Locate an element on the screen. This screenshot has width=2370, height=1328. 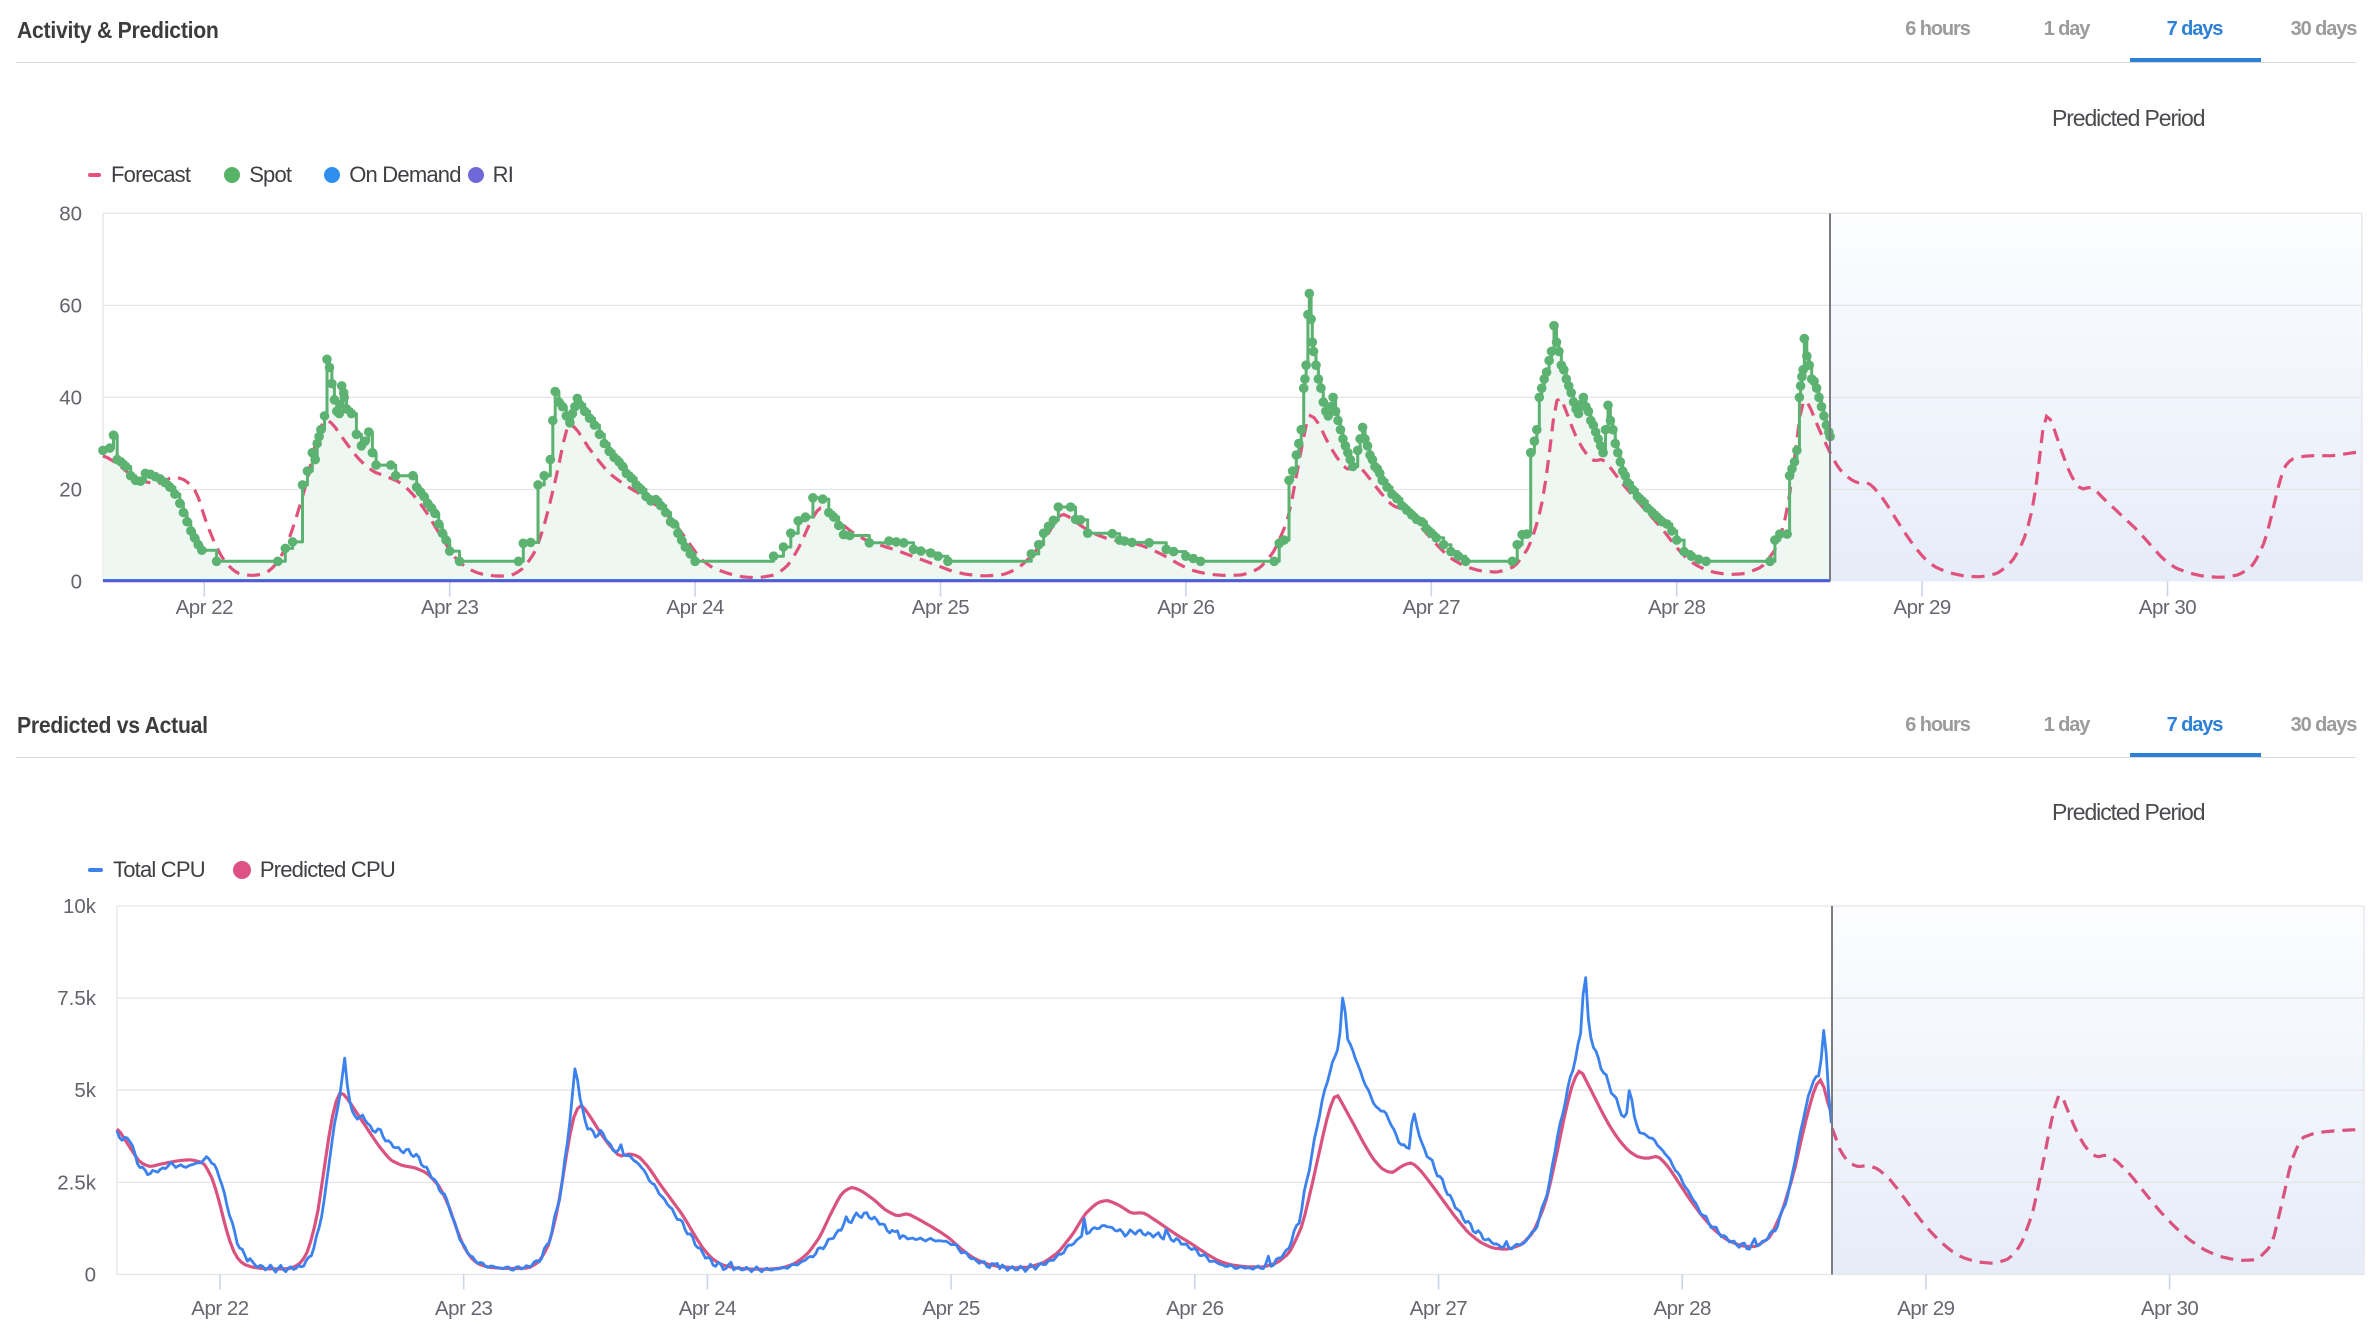
svg-text: 7.5k is located at coordinates (76, 998).